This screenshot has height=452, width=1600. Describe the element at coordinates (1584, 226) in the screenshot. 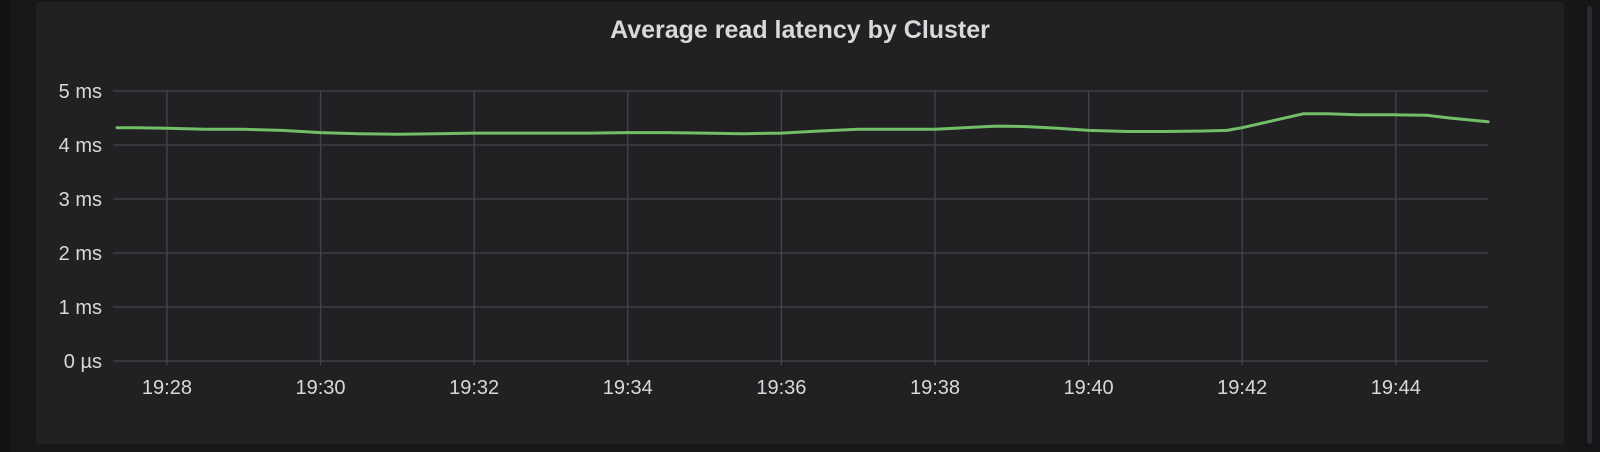

I see `scrollbar-track` at that location.